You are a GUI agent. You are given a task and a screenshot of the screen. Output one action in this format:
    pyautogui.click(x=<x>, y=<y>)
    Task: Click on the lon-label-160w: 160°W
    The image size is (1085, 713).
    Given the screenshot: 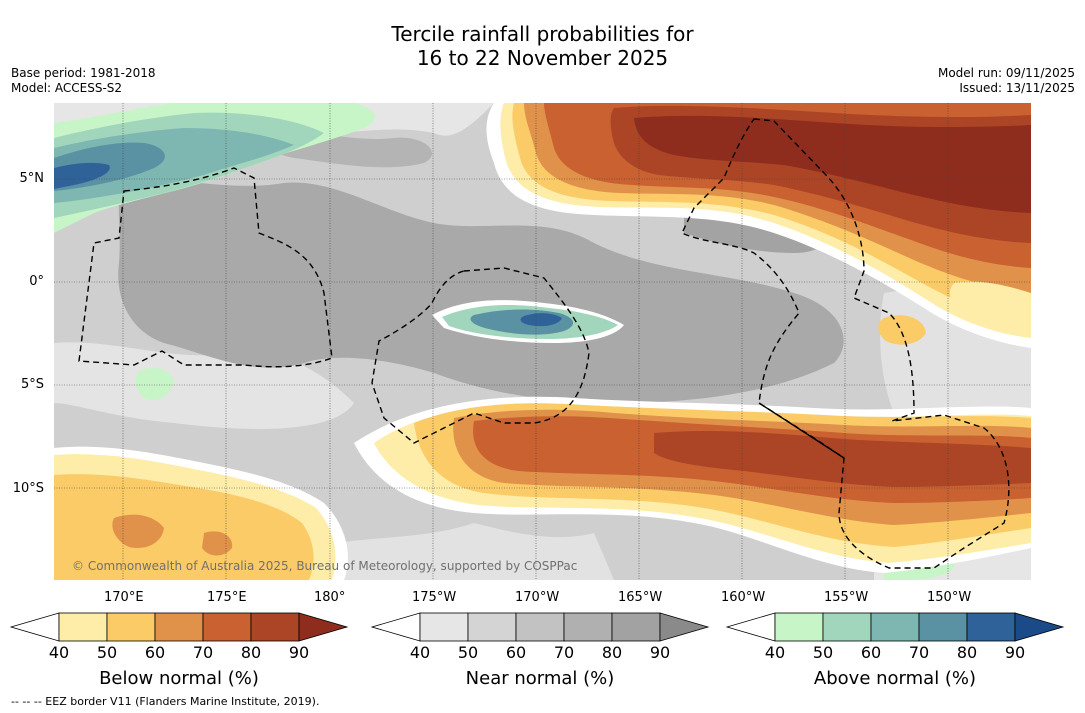 What is the action you would take?
    pyautogui.click(x=743, y=597)
    